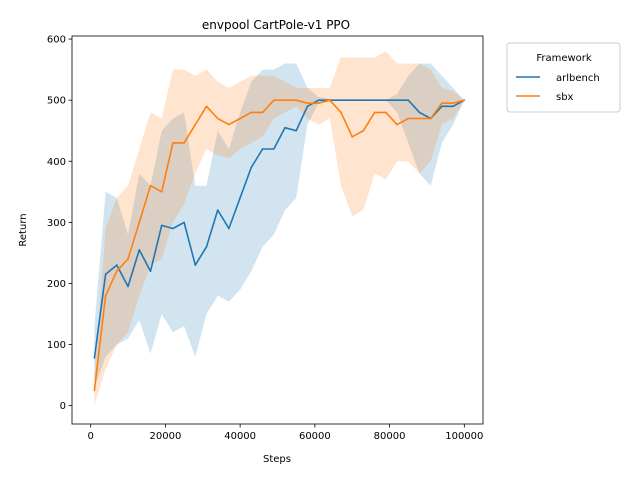 The width and height of the screenshot is (640, 480). Describe the element at coordinates (56, 101) in the screenshot. I see `y-tick-label: 500` at that location.